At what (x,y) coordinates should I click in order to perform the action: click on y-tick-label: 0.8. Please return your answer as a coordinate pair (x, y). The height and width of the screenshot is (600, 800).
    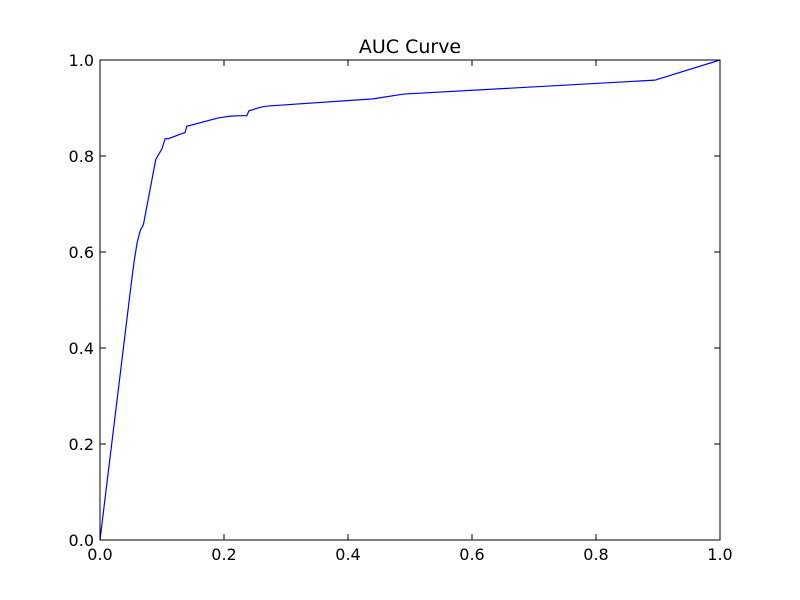
    Looking at the image, I should click on (81, 156).